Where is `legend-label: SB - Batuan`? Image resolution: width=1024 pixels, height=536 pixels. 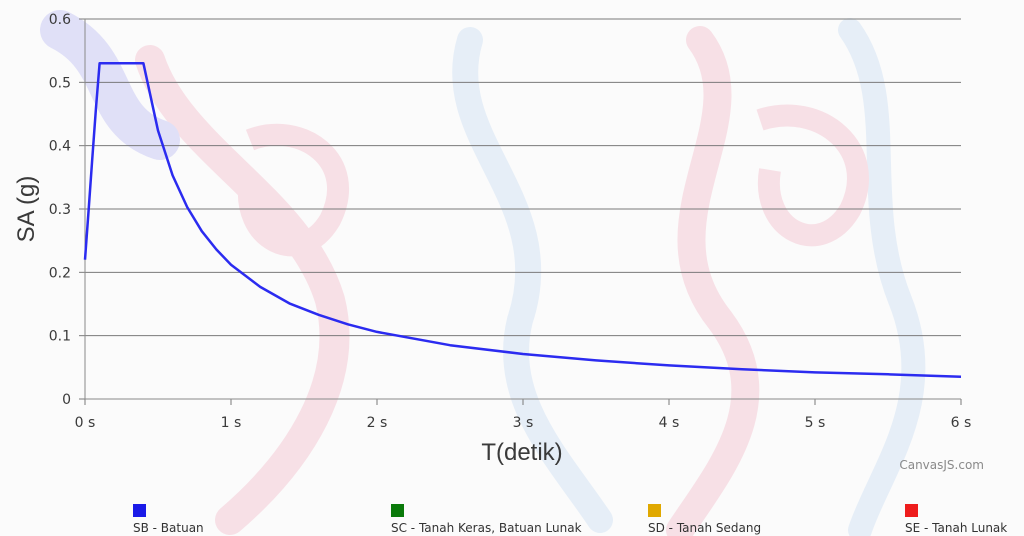
legend-label: SB - Batuan is located at coordinates (168, 528).